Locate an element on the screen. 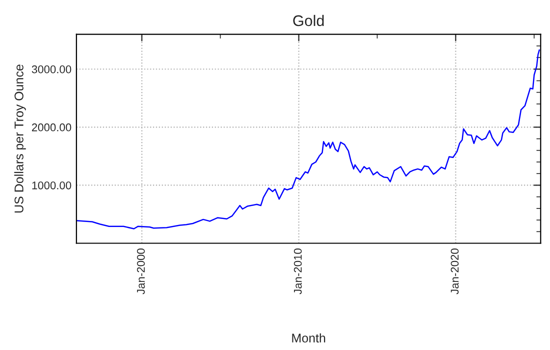  chart-title: Gold is located at coordinates (308, 20).